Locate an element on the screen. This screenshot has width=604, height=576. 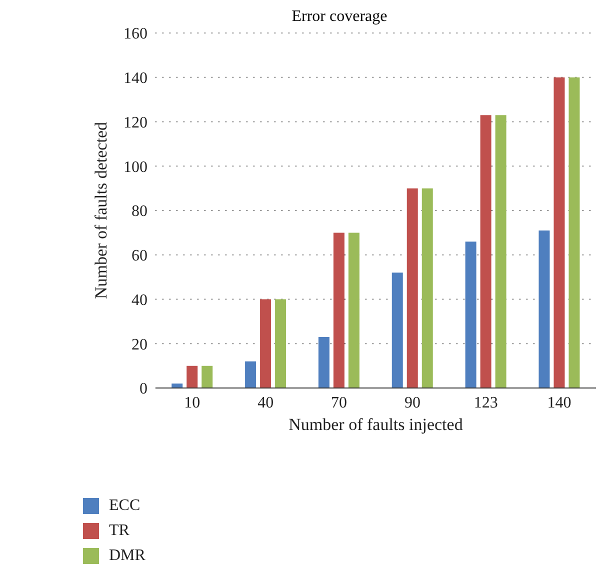
x-tick-label: 10 is located at coordinates (192, 403).